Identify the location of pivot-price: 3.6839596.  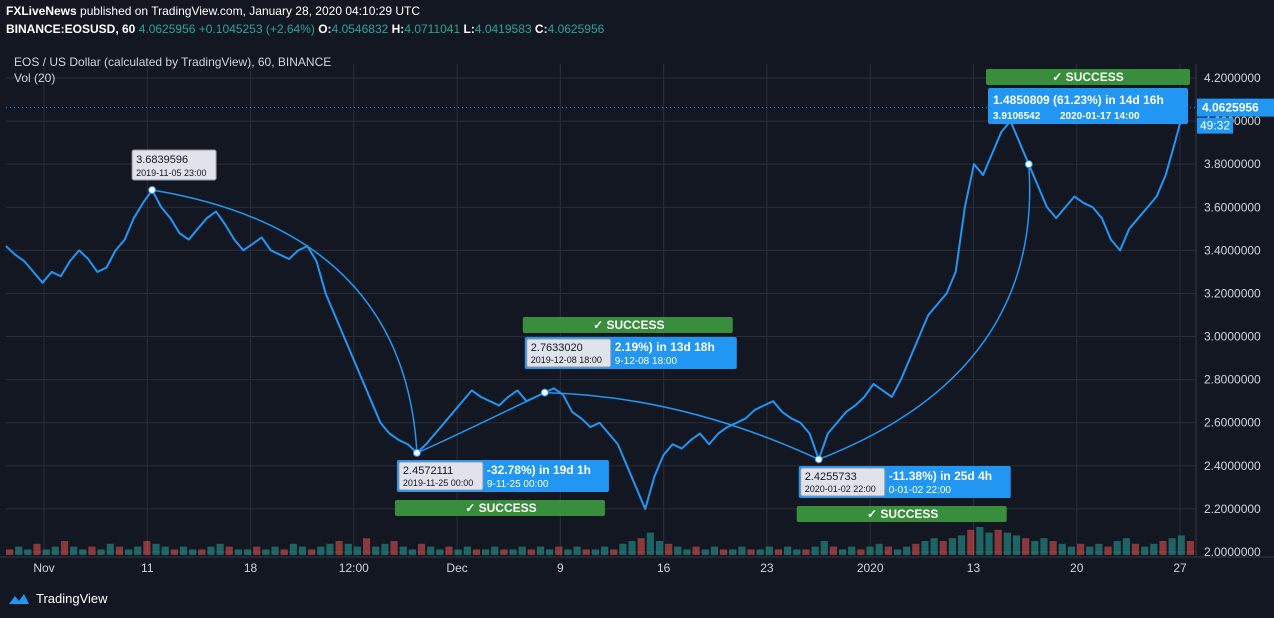
(162, 160).